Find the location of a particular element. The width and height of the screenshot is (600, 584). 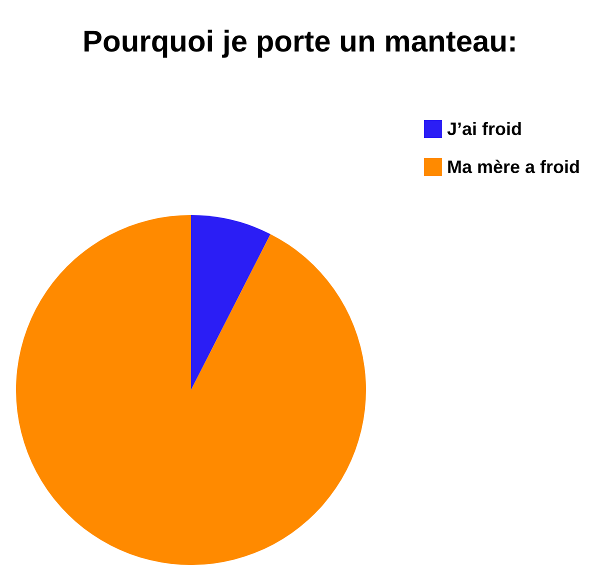

legend-label: Ma mère a froid is located at coordinates (513, 167).